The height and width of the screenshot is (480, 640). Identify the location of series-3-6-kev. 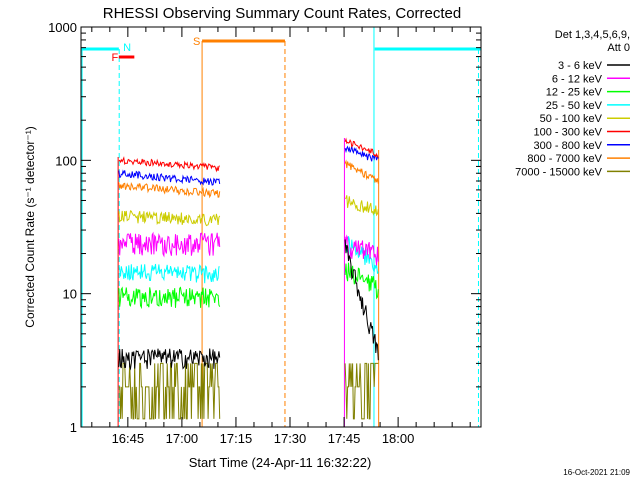
(248, 305).